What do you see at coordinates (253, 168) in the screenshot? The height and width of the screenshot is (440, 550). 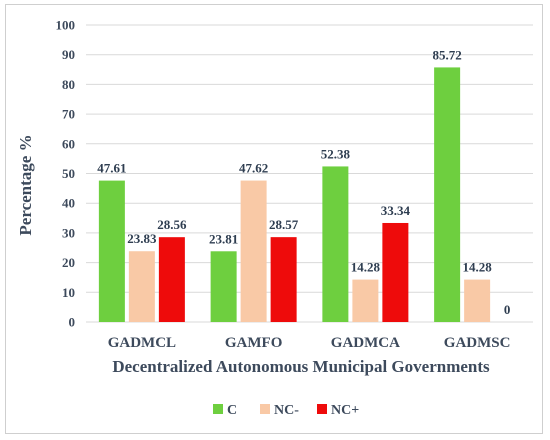 I see `data-label: 47.62` at bounding box center [253, 168].